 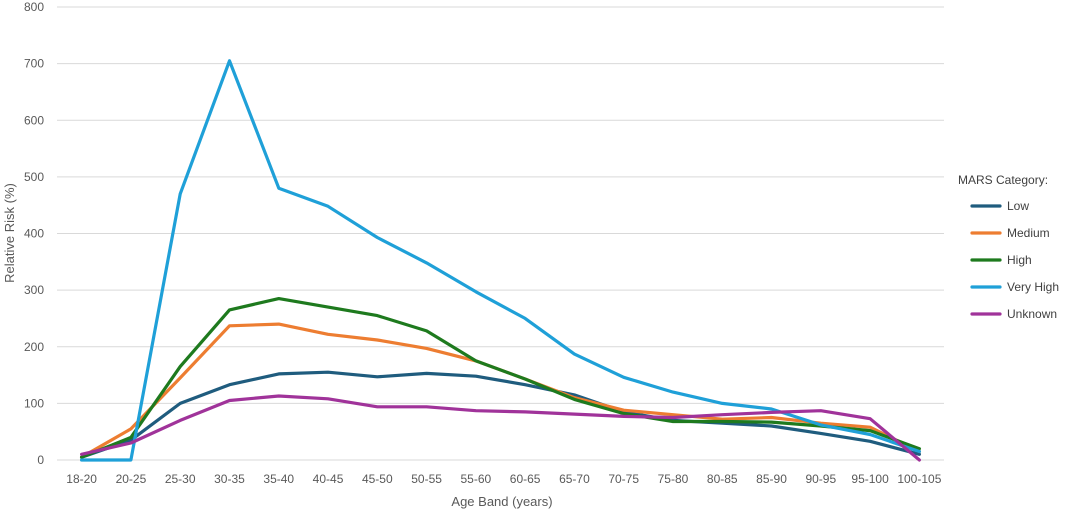 I want to click on legend-label: Unknown, so click(x=1032, y=314).